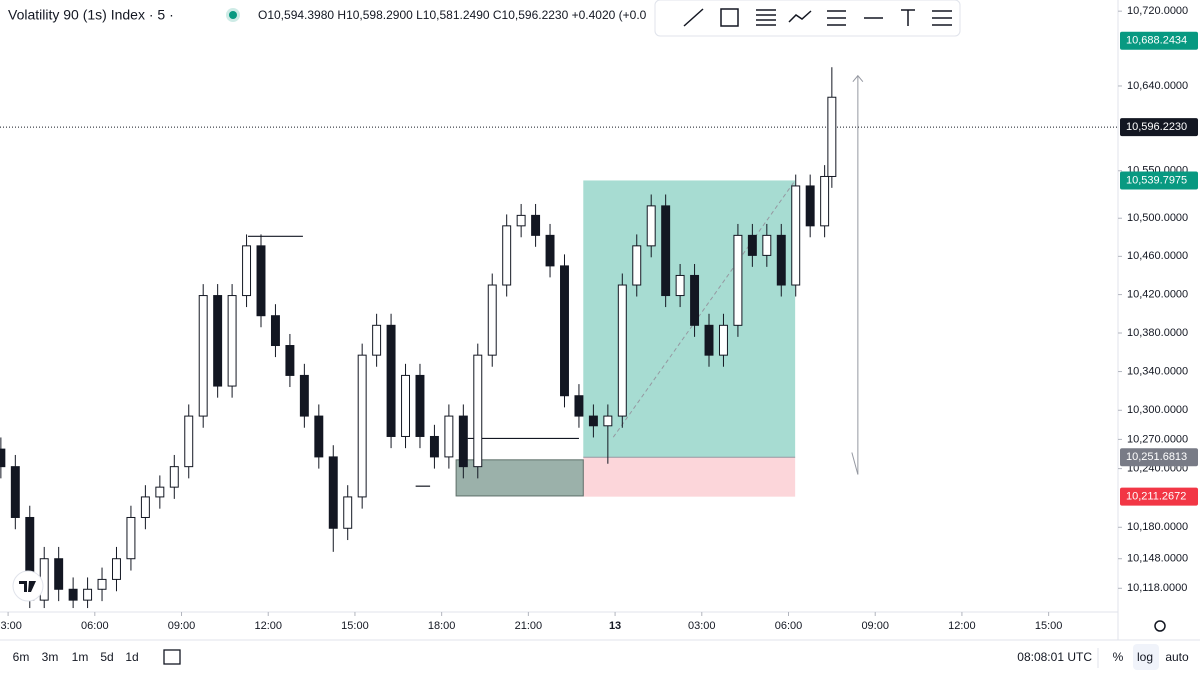 The width and height of the screenshot is (1200, 675). What do you see at coordinates (1156, 457) in the screenshot?
I see `price-tag-label: 10,251.6813` at bounding box center [1156, 457].